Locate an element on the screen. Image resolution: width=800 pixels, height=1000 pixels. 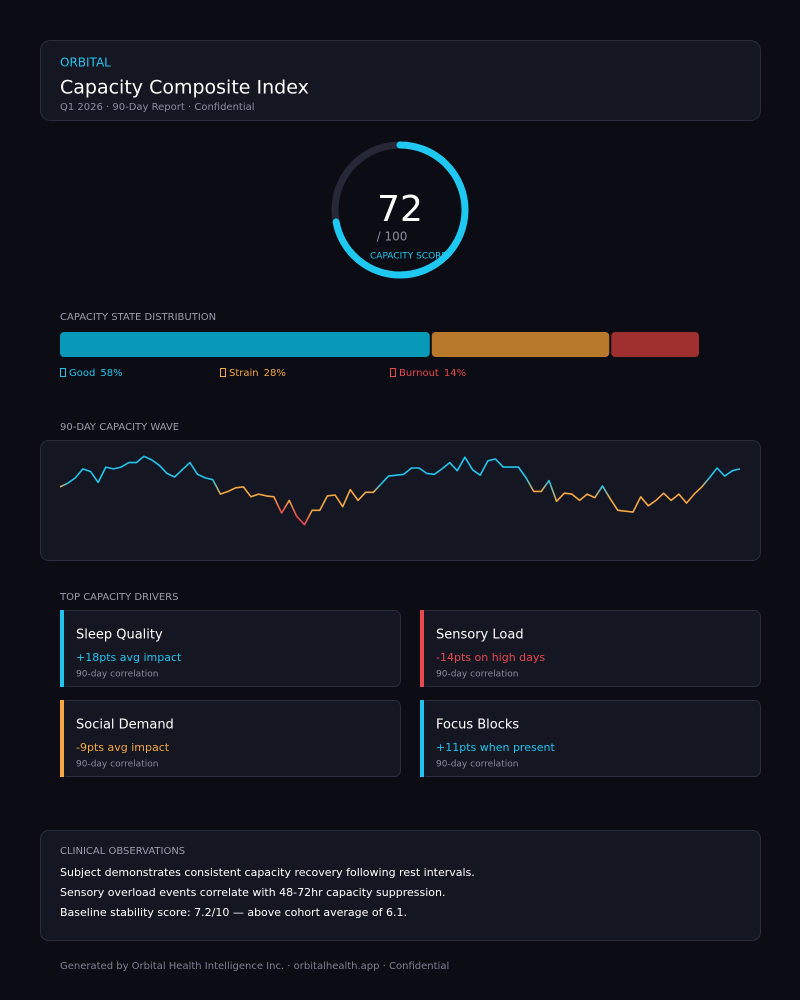
legend-name: Good is located at coordinates (82, 373).